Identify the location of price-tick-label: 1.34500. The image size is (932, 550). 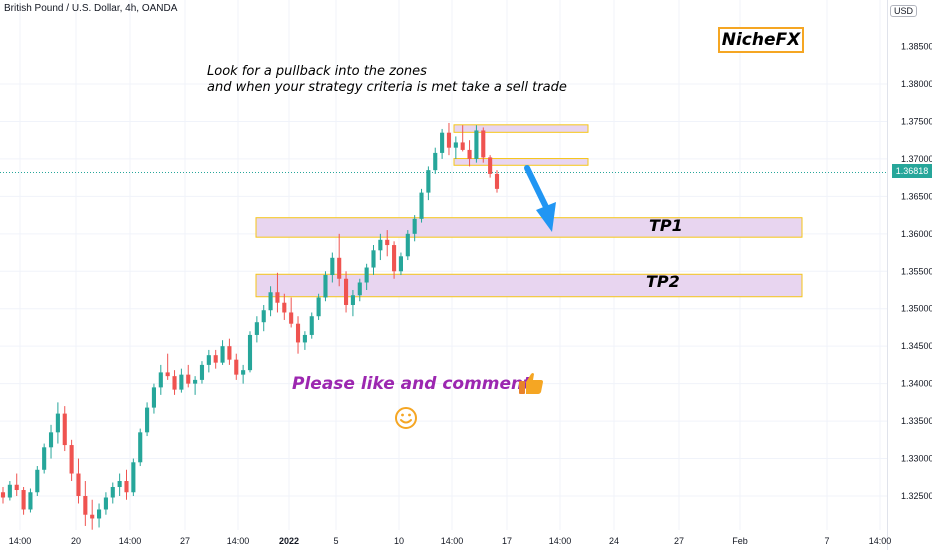
(916, 346).